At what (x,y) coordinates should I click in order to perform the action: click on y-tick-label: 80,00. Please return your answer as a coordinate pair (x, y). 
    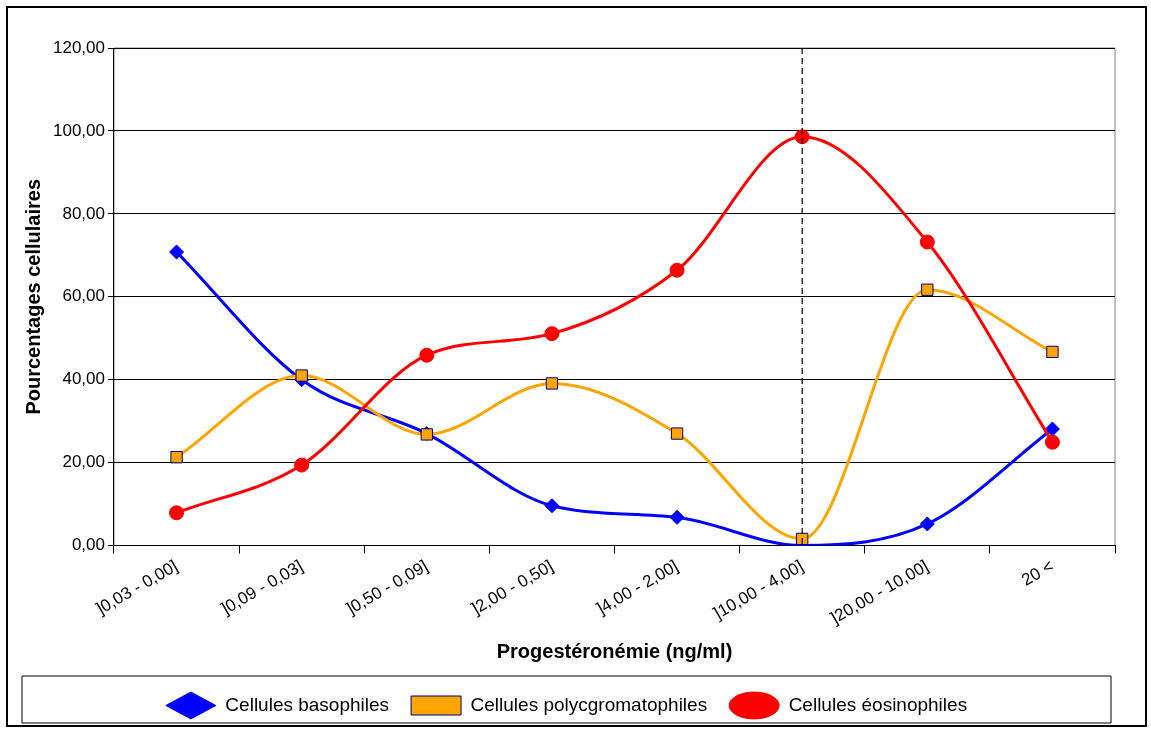
    Looking at the image, I should click on (83, 213).